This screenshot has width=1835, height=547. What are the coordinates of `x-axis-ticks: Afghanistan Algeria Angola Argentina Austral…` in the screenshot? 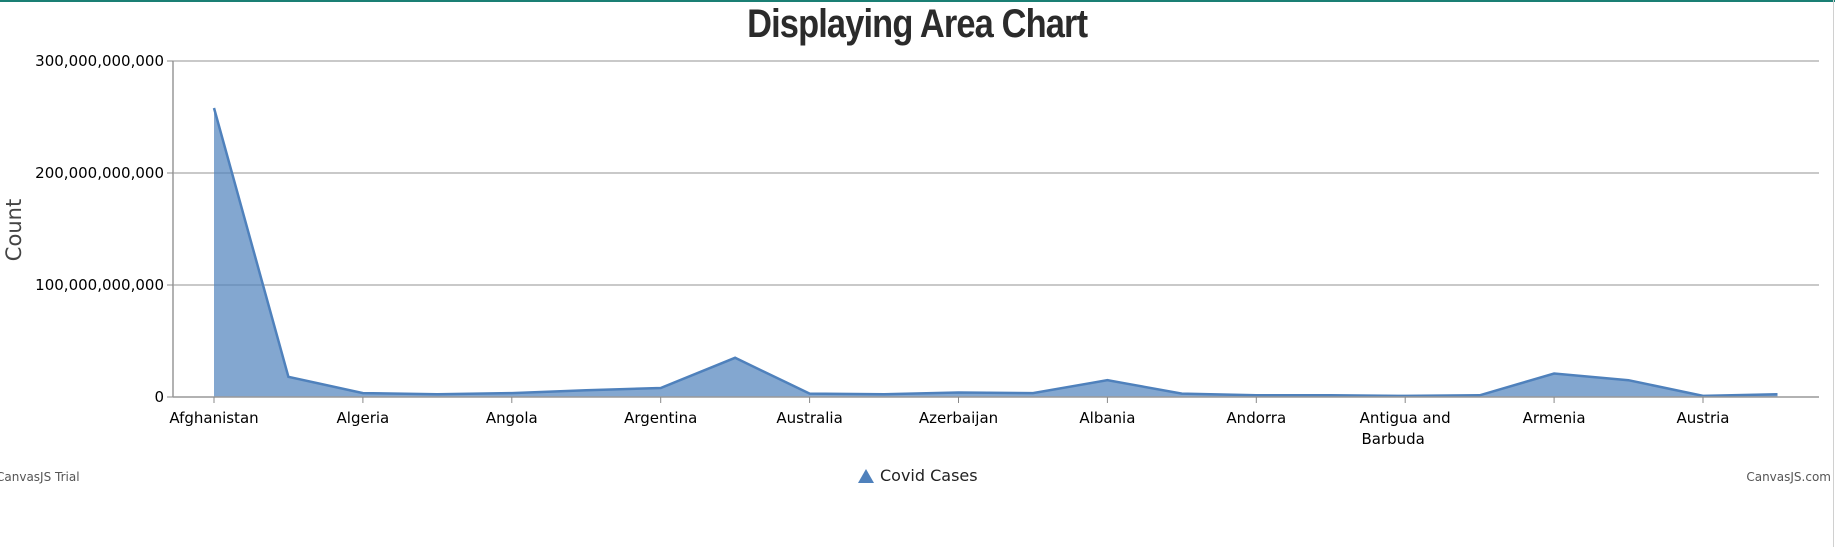 It's located at (949, 422).